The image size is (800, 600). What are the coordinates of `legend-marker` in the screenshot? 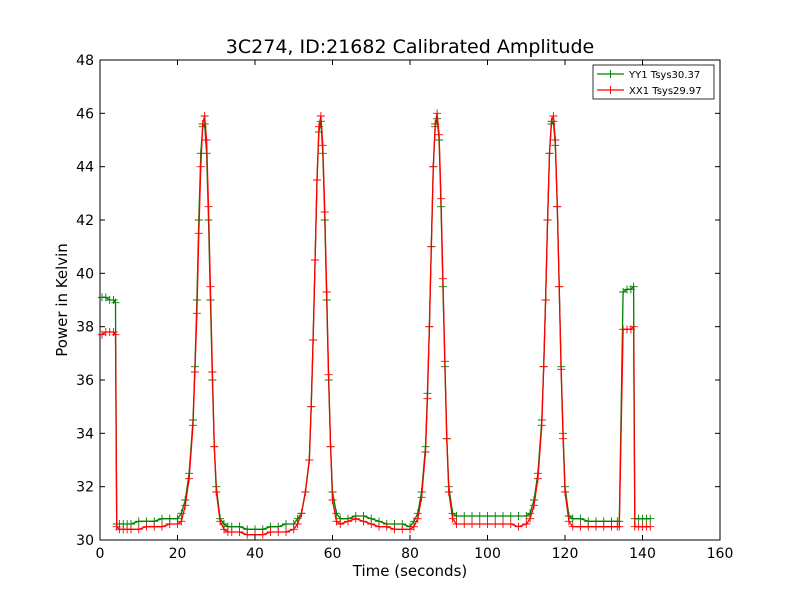 It's located at (610, 90).